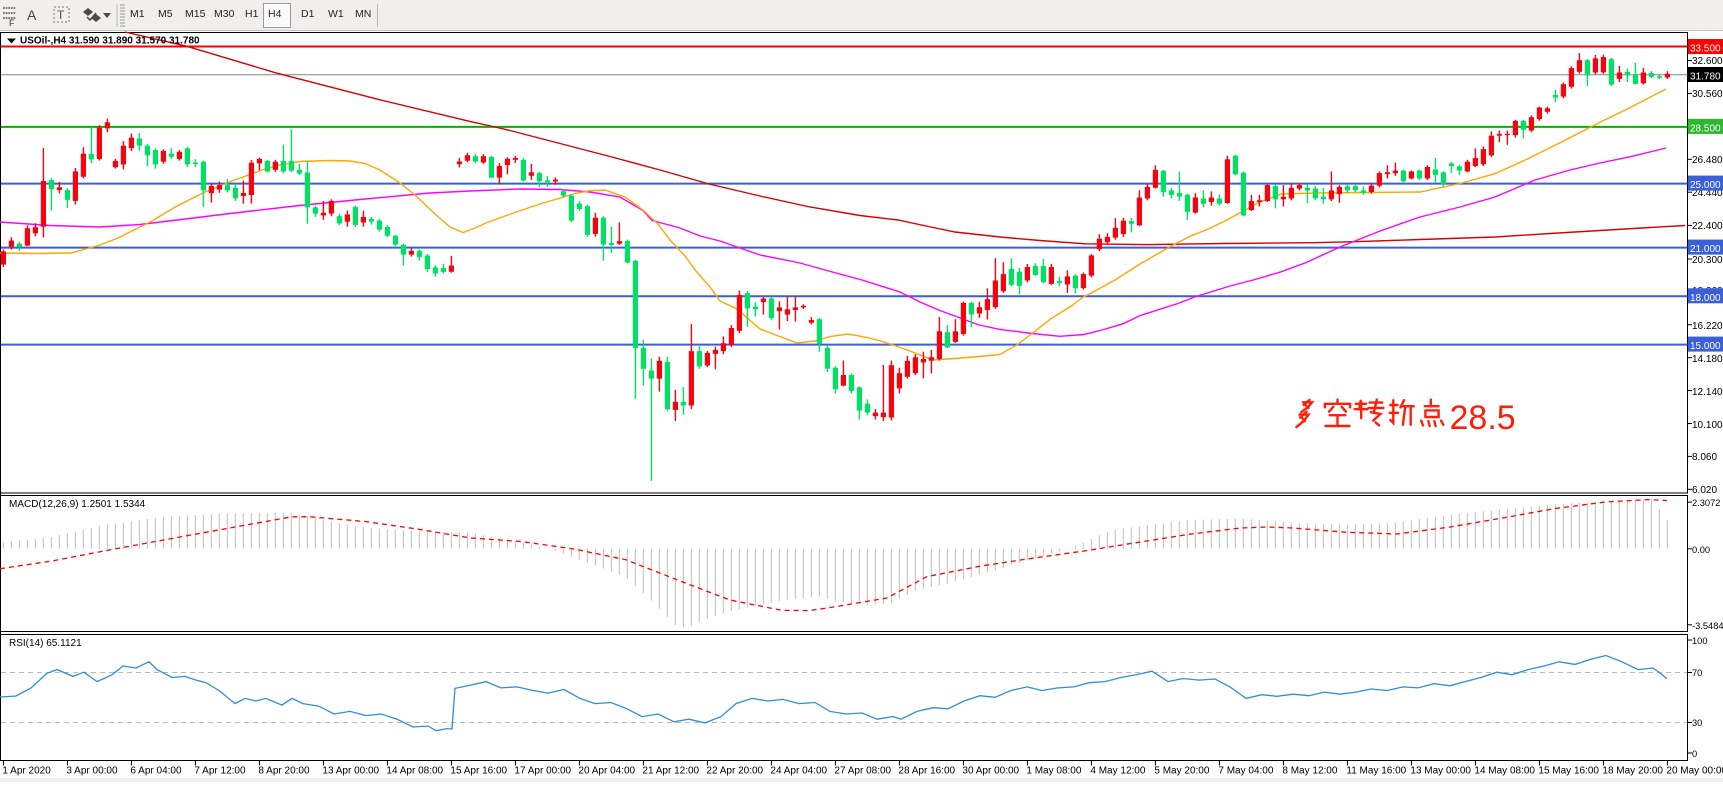 The width and height of the screenshot is (1723, 787). Describe the element at coordinates (1707, 626) in the screenshot. I see `svg-text: -3.5484` at that location.